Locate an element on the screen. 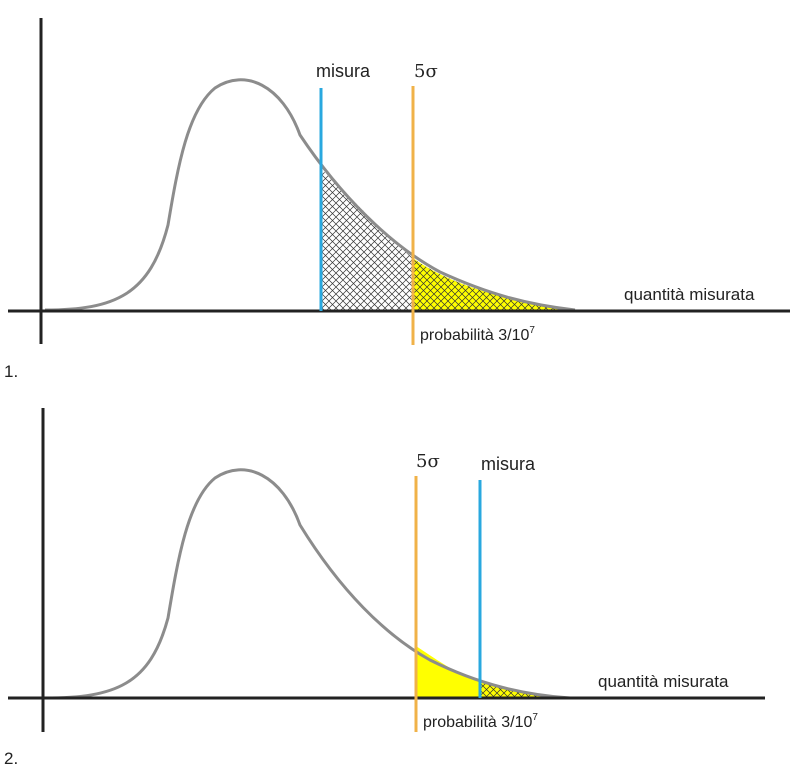 Image resolution: width=800 pixels, height=770 pixels. panel-2-number-label: 2. is located at coordinates (11, 758).